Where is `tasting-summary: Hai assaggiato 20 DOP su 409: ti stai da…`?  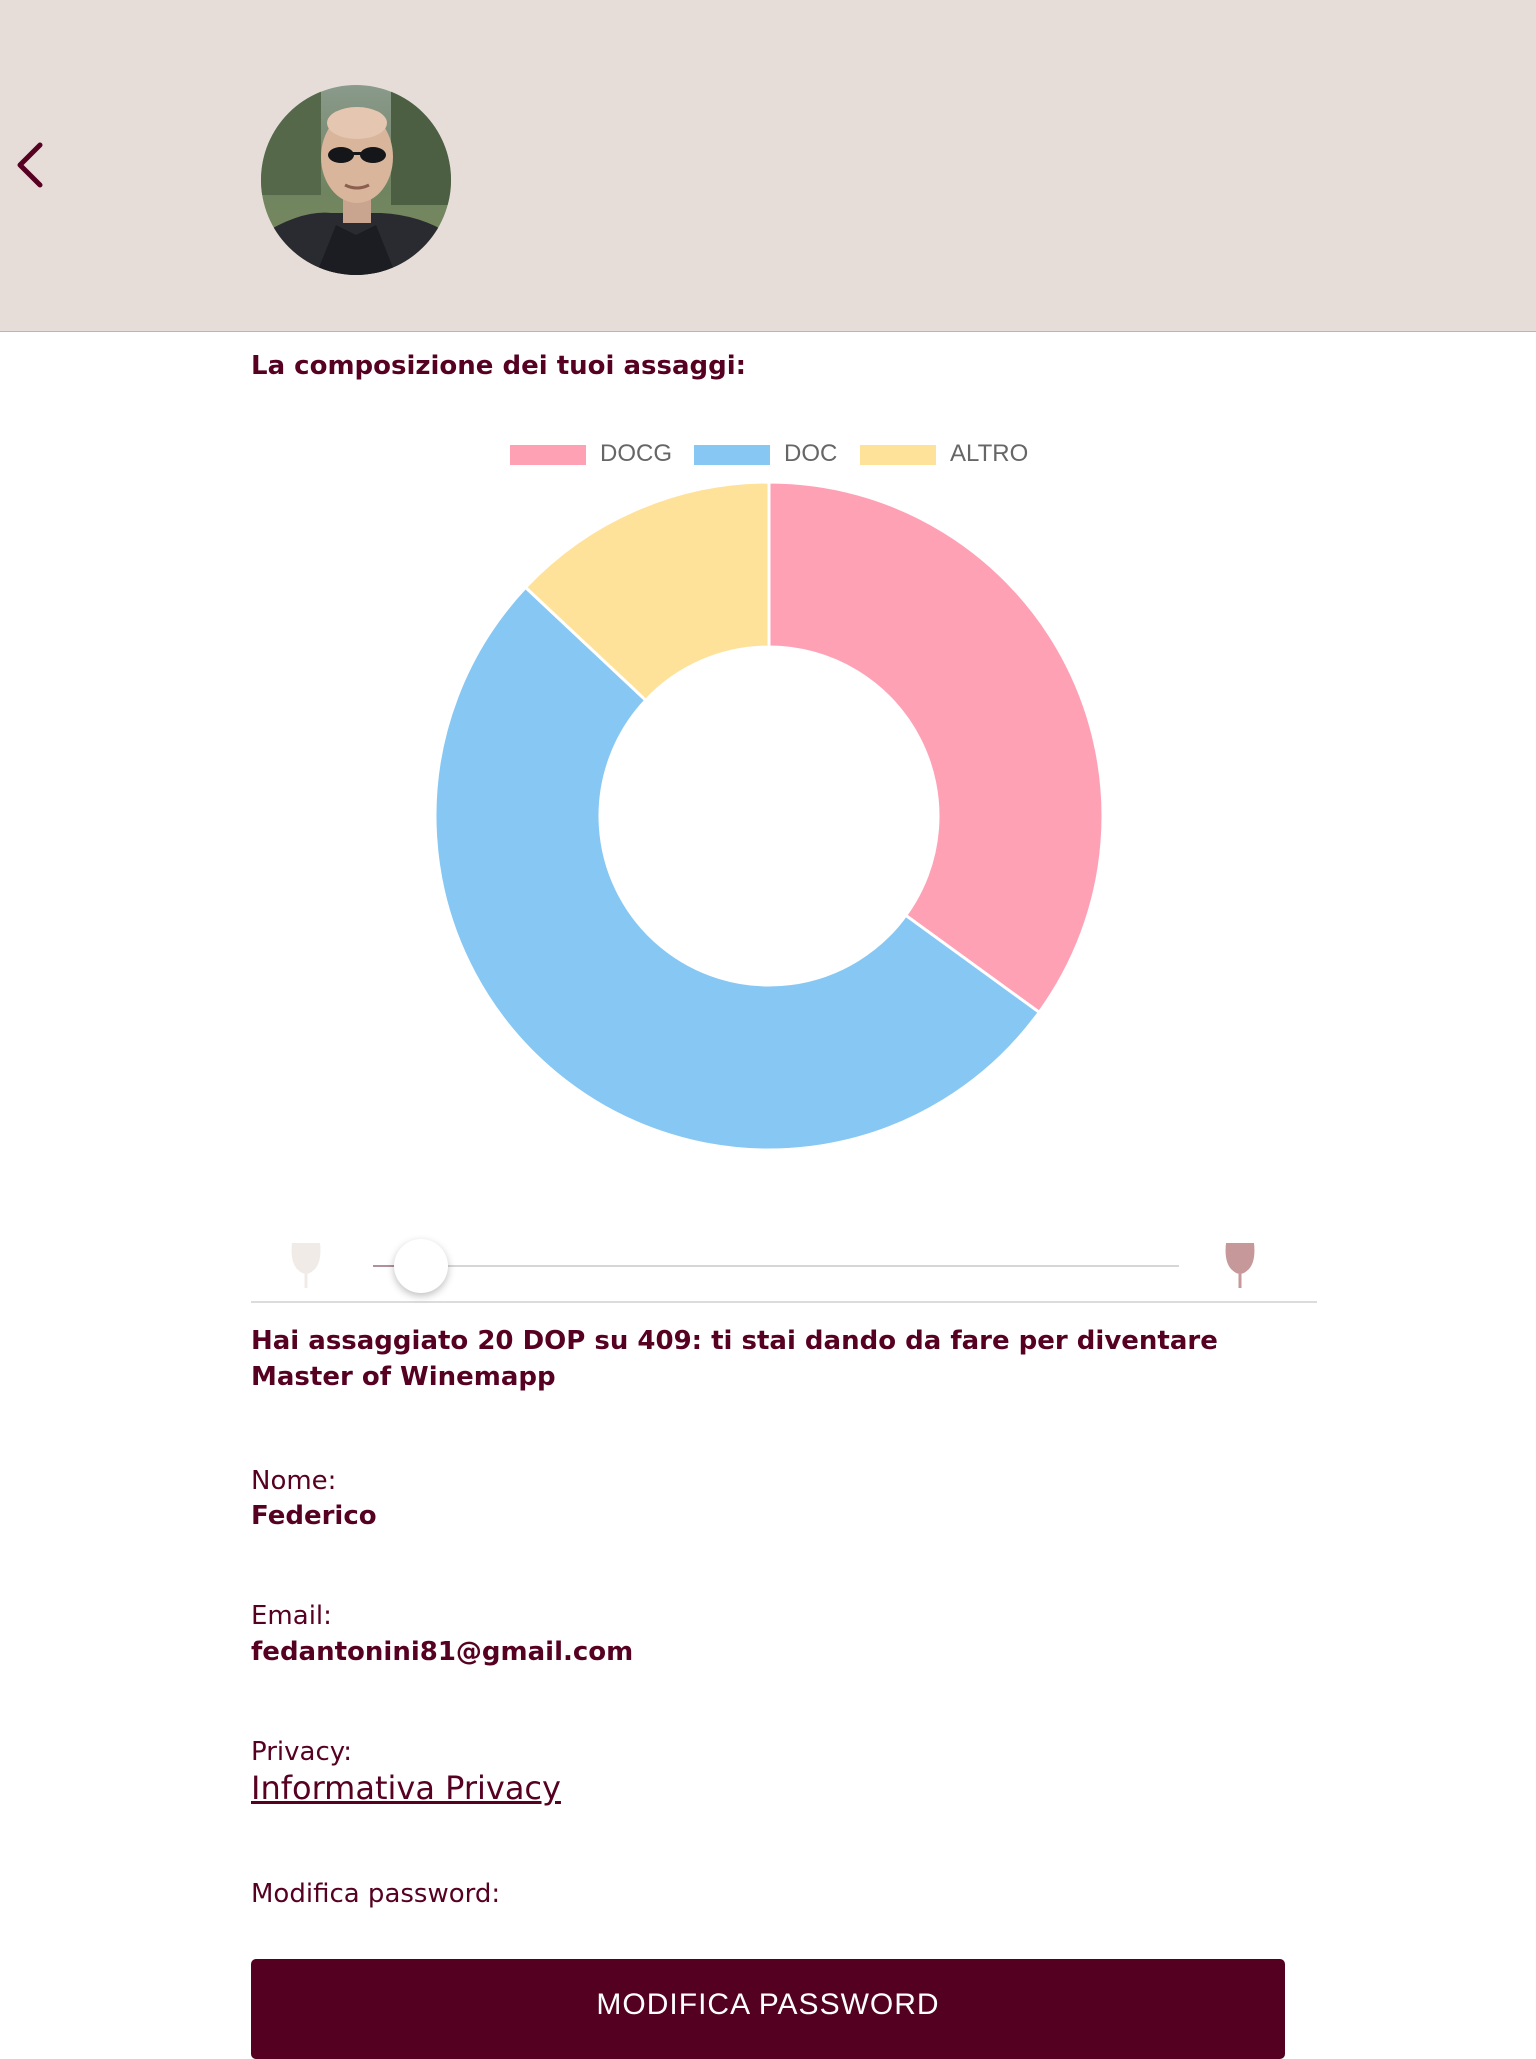
tasting-summary: Hai assaggiato 20 DOP su 409: ti stai da… is located at coordinates (734, 1359).